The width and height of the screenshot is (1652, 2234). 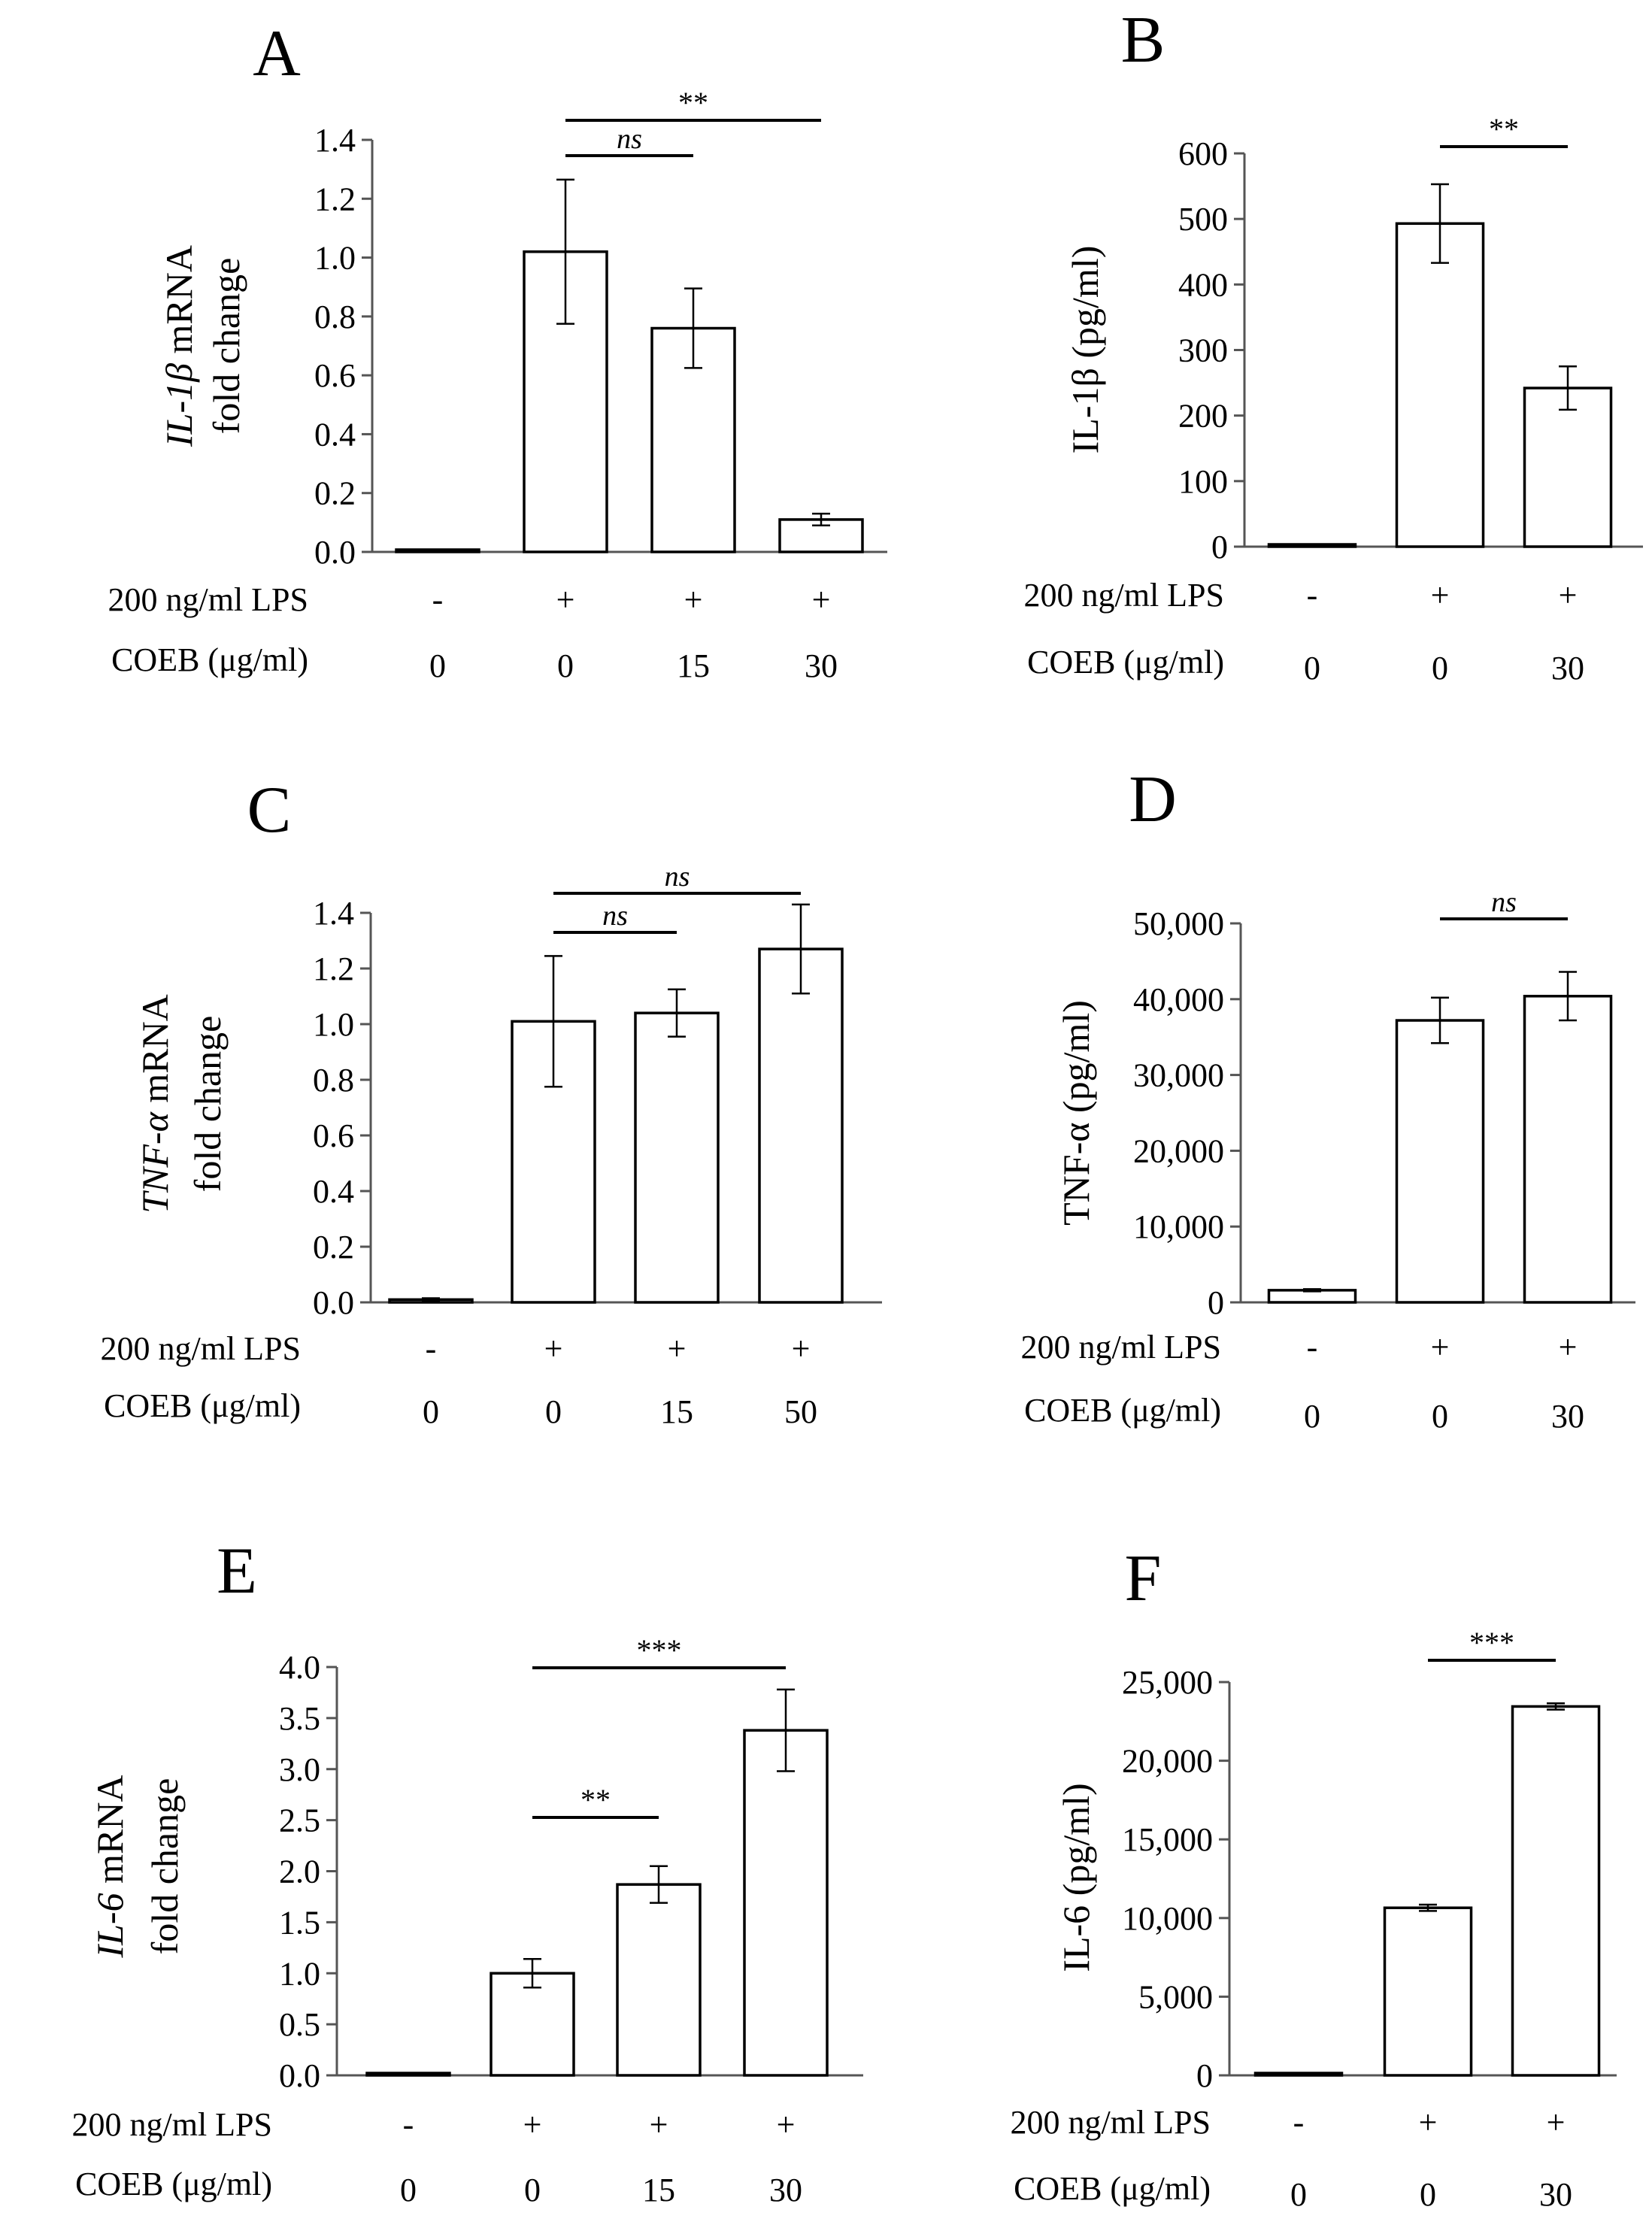 What do you see at coordinates (179, 405) in the screenshot?
I see `y-axis-label-italic: IL-1β` at bounding box center [179, 405].